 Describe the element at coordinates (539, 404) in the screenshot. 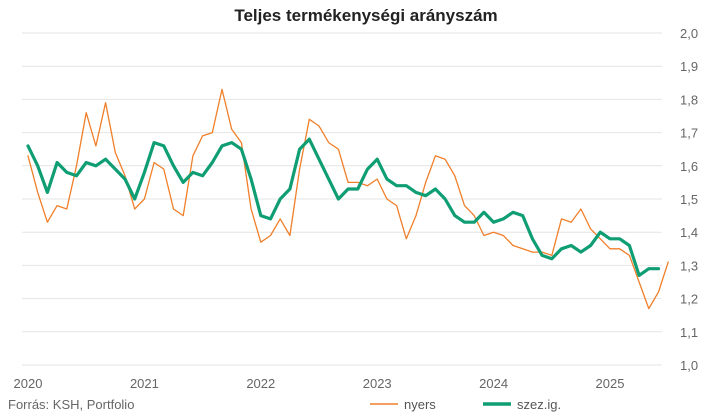

I see `legend-label-szez-ig: szez.ig.` at that location.